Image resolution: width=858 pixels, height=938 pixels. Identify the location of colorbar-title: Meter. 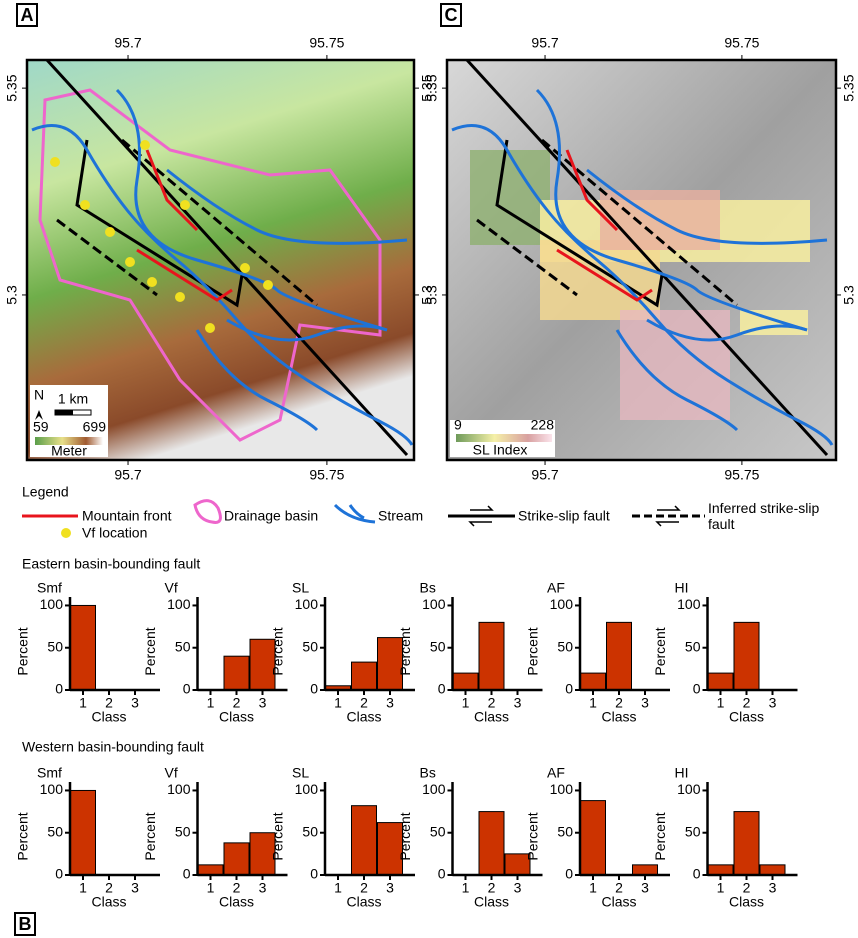
(69, 451).